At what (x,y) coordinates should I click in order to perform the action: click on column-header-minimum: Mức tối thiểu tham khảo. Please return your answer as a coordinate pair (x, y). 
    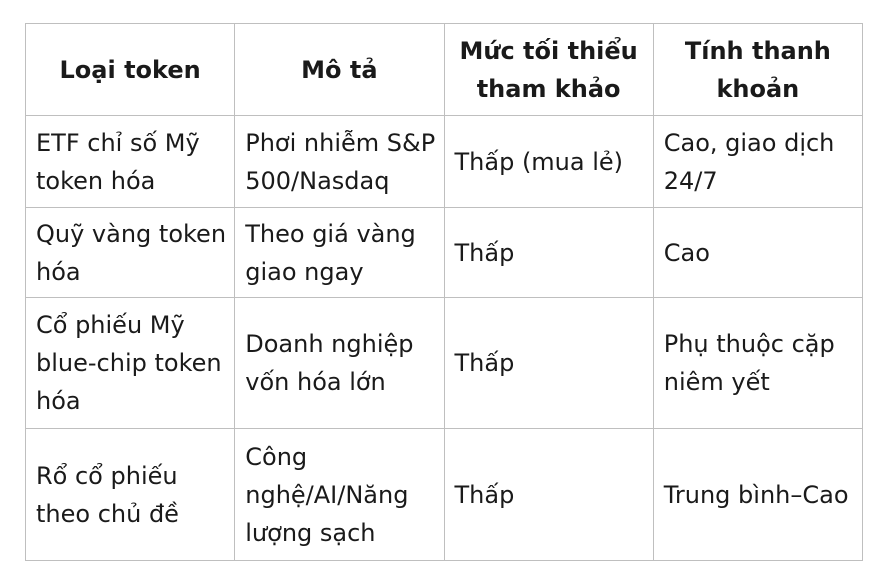
    Looking at the image, I should click on (548, 69).